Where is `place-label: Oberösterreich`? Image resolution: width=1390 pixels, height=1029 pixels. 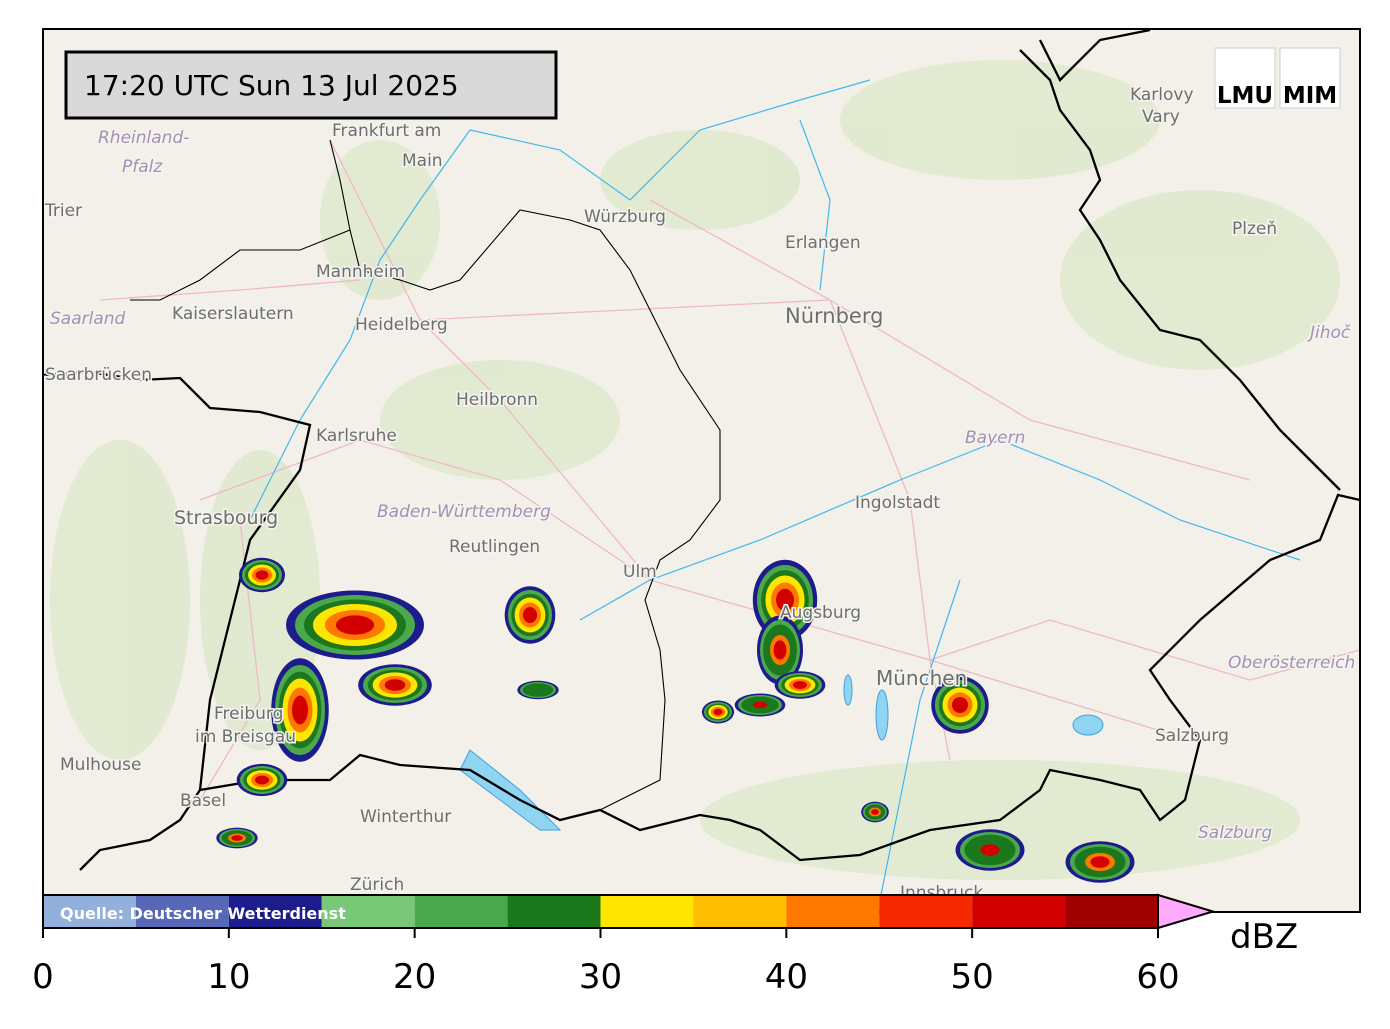
place-label: Oberösterreich is located at coordinates (1291, 663).